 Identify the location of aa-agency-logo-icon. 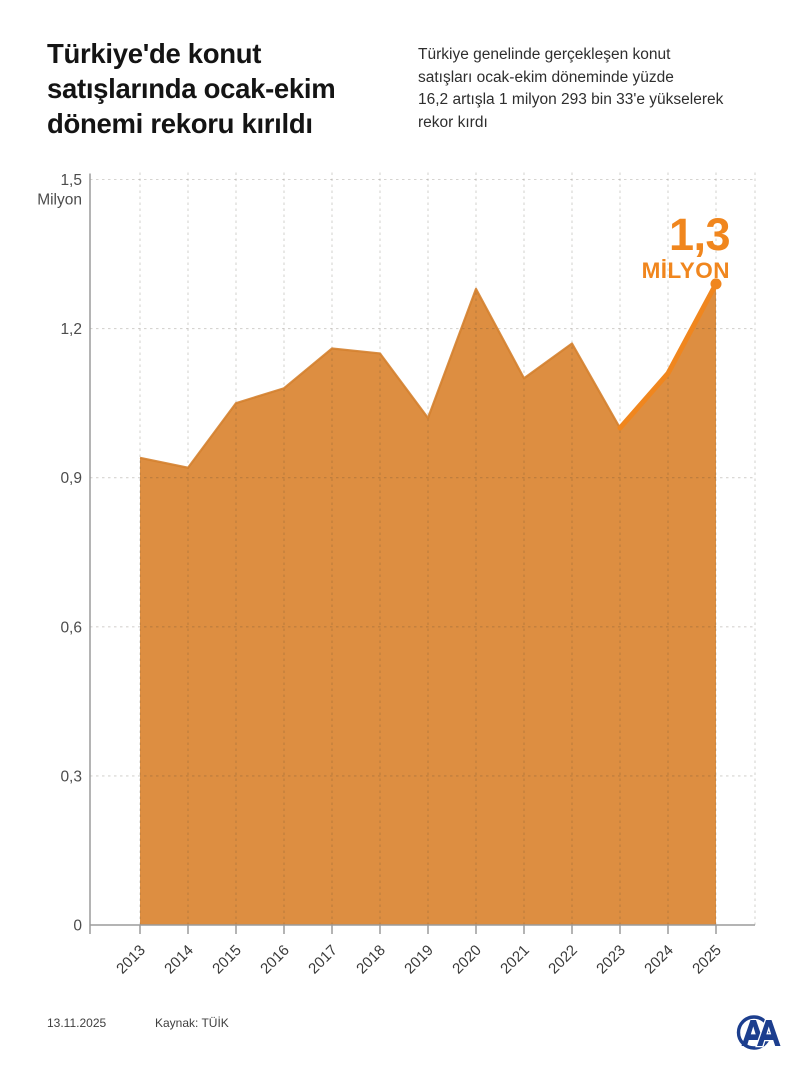
(759, 1032).